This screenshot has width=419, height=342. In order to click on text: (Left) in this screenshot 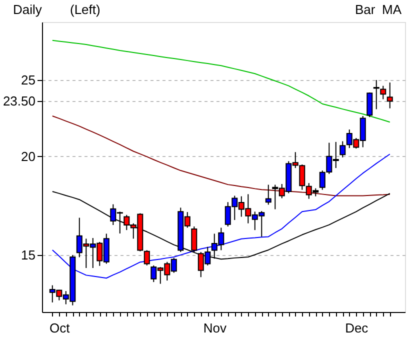, I will do `click(85, 9)`.